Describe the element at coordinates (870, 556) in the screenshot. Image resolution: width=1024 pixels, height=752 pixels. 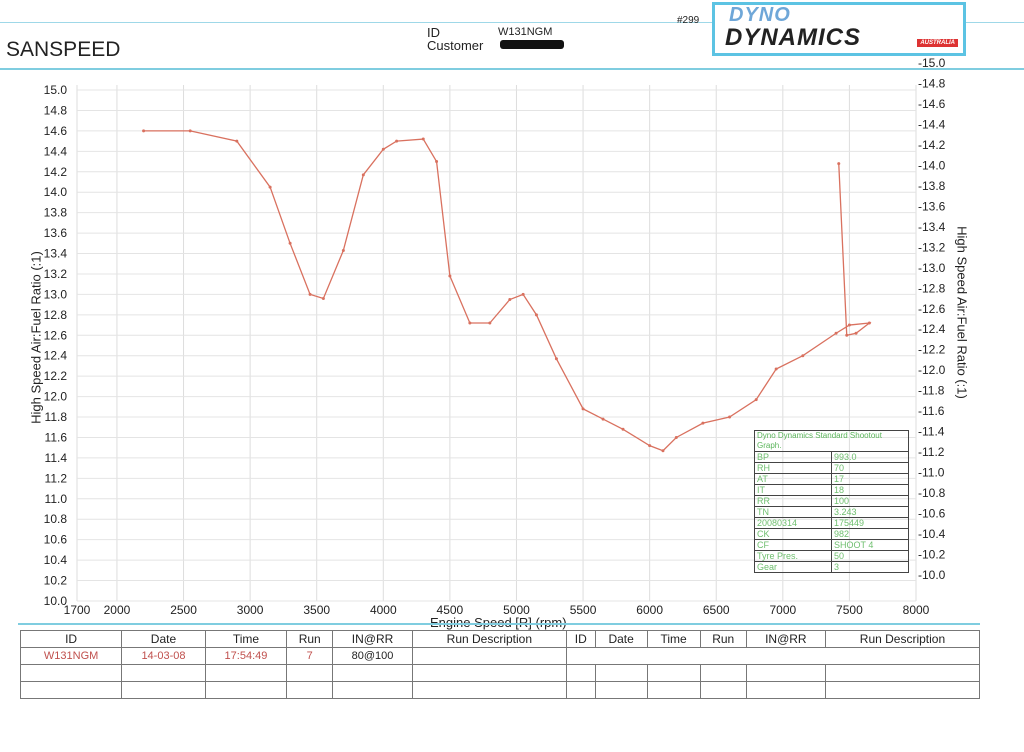
I see `shootout-value: 50` at that location.